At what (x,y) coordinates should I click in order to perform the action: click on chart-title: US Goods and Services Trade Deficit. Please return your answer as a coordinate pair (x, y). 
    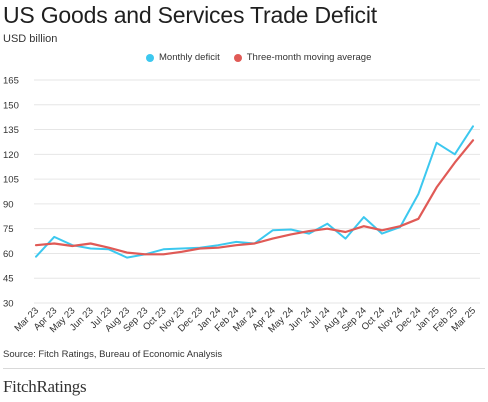
    Looking at the image, I should click on (190, 15).